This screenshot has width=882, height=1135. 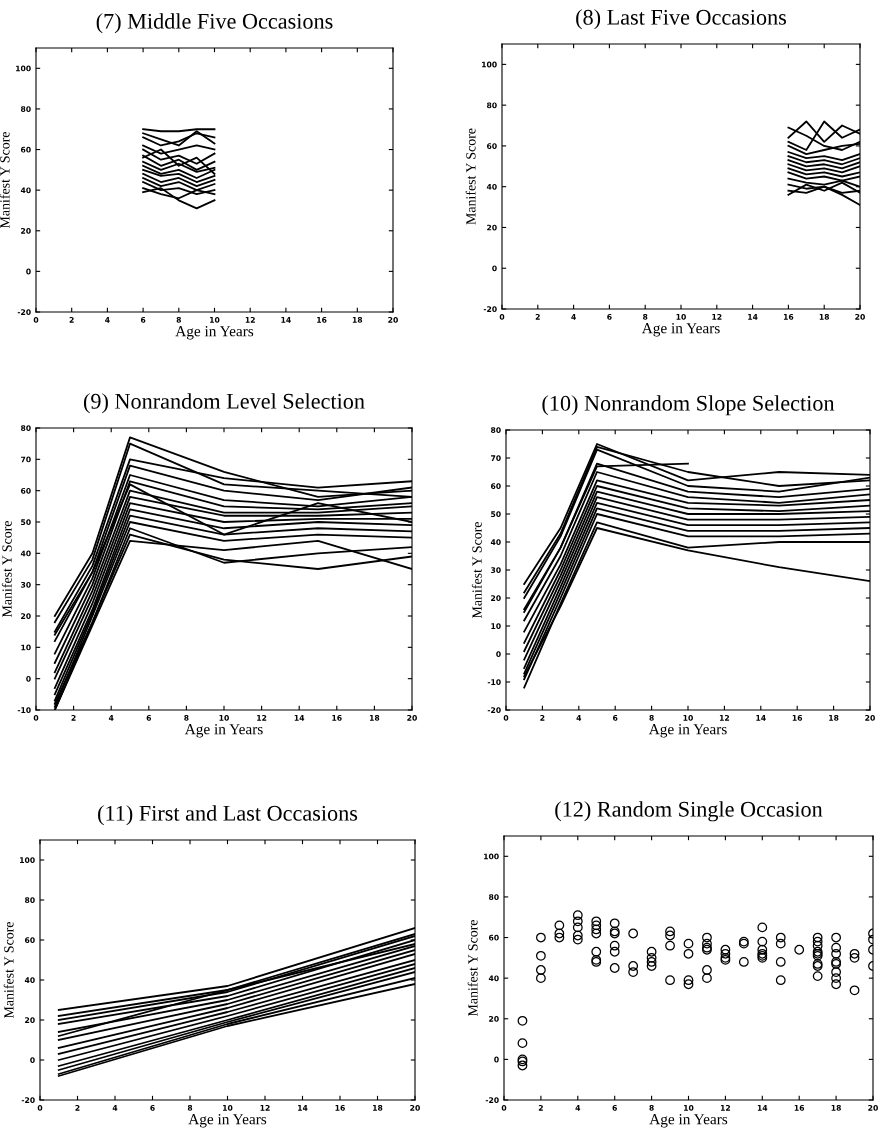 What do you see at coordinates (214, 23) in the screenshot?
I see `chart-title: (7) Middle Five Occasions` at bounding box center [214, 23].